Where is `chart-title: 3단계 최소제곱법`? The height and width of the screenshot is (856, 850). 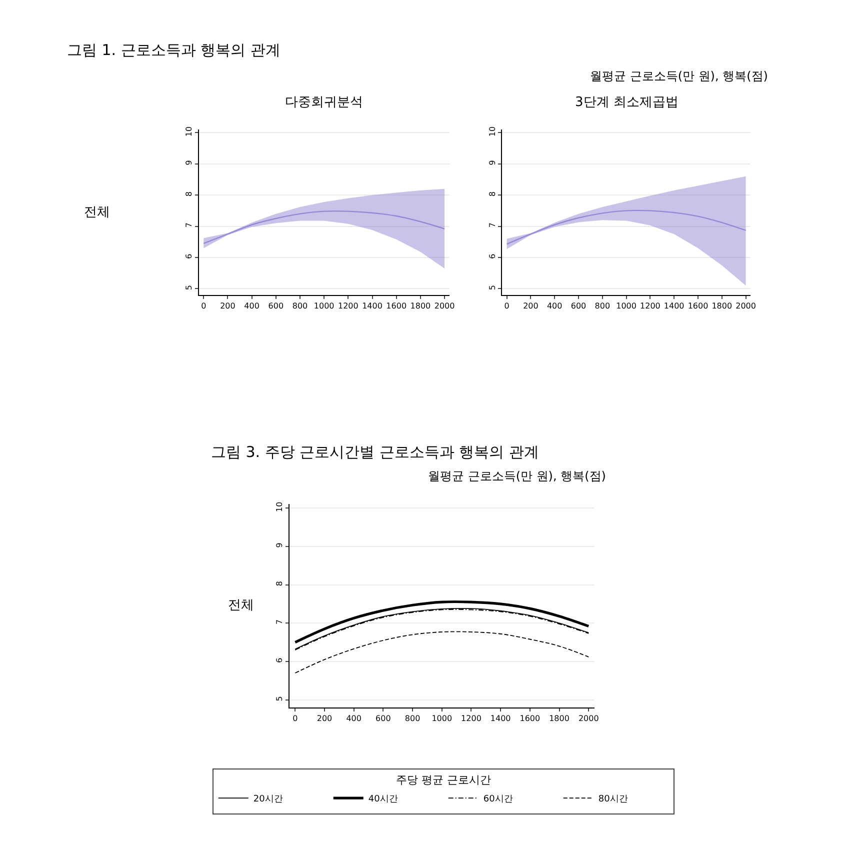 chart-title: 3단계 최소제곱법 is located at coordinates (626, 102).